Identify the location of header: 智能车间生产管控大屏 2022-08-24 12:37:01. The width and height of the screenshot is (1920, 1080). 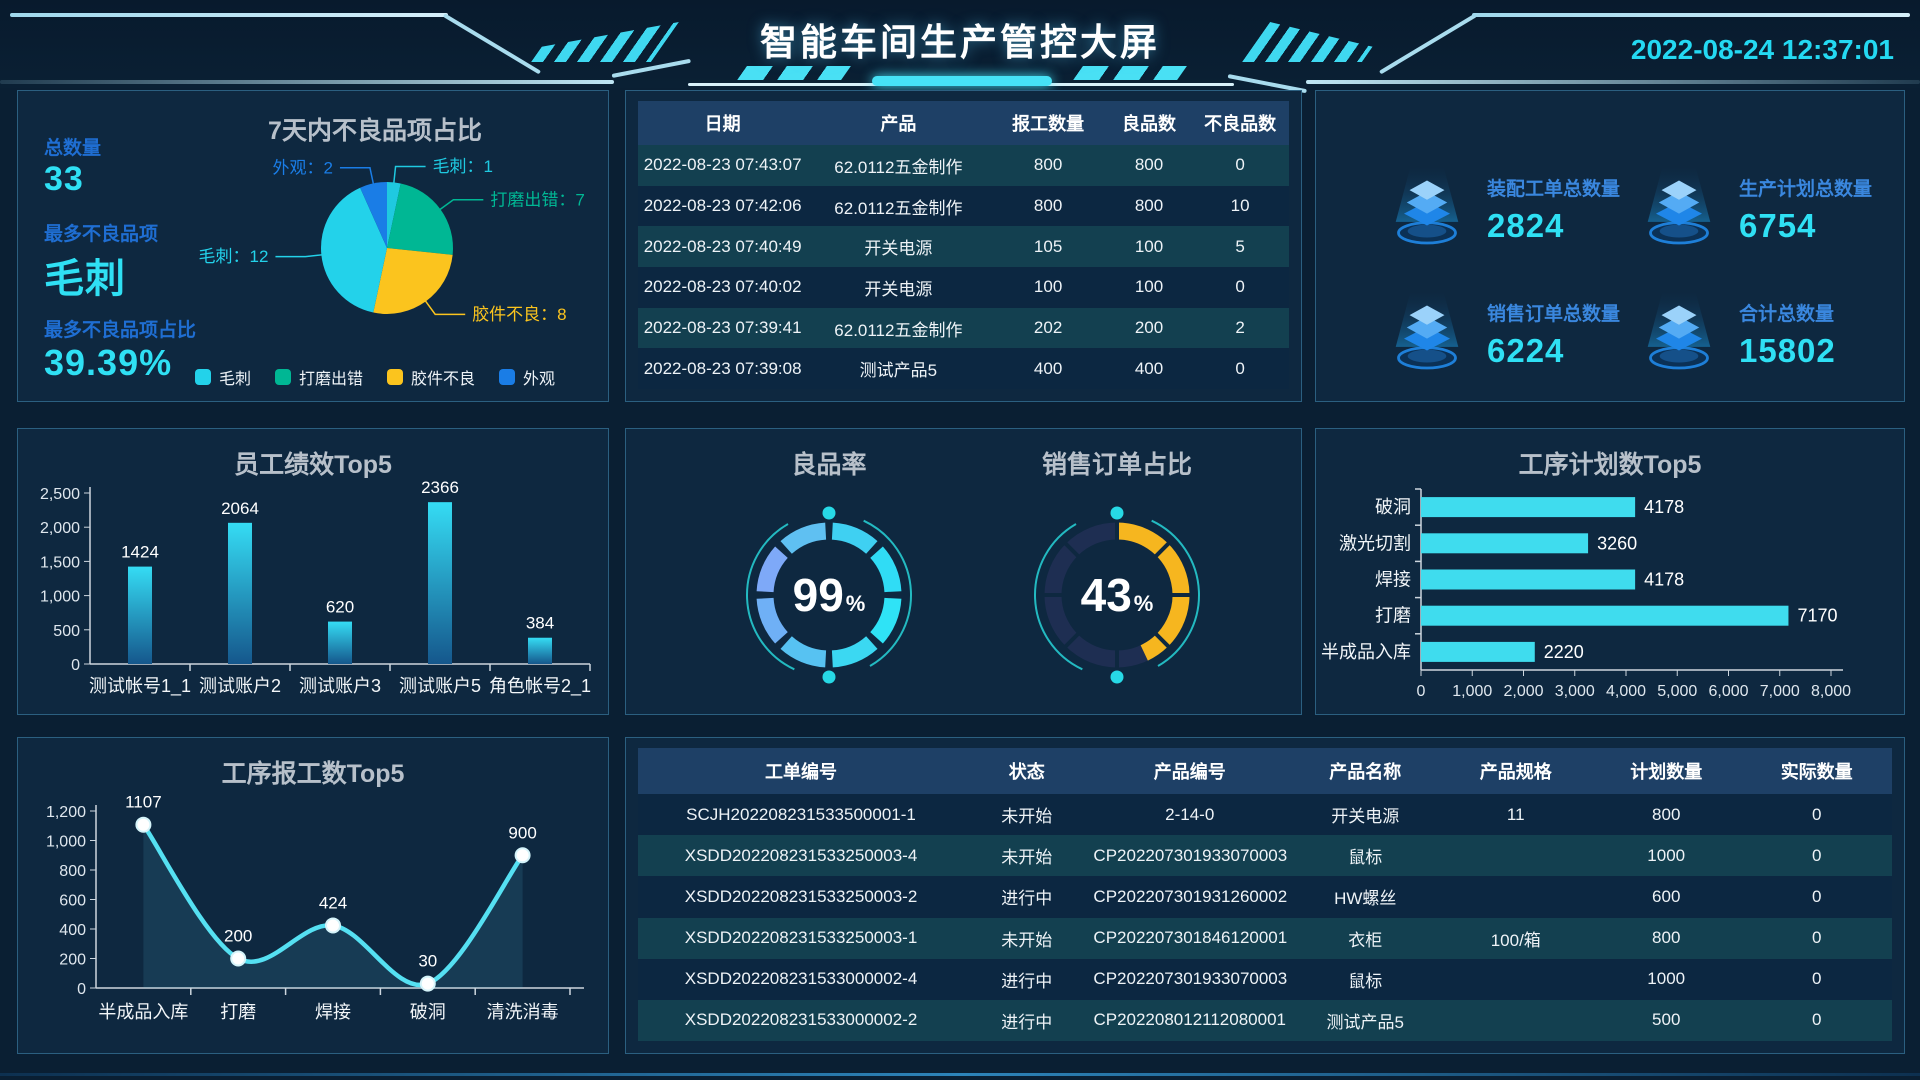
(960, 47).